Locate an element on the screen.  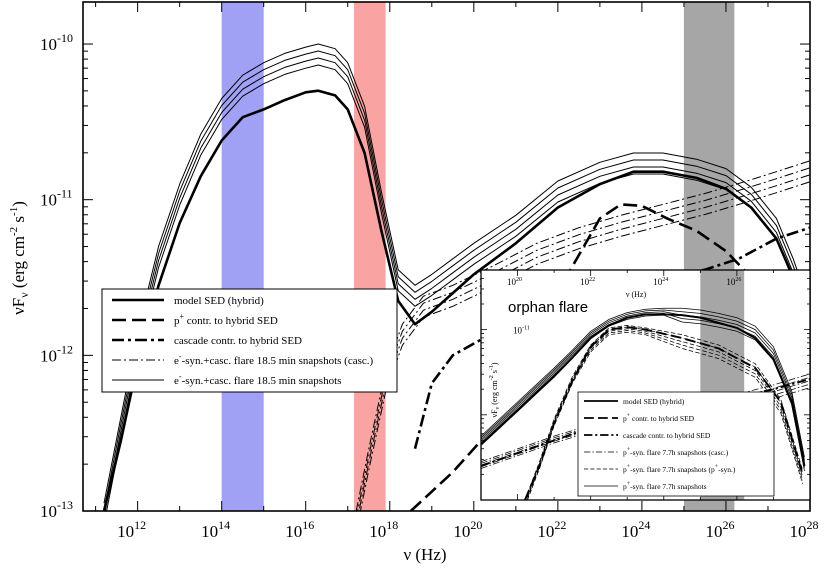
inset-legend-label: cascade contr. to hybrid SED is located at coordinates (667, 435).